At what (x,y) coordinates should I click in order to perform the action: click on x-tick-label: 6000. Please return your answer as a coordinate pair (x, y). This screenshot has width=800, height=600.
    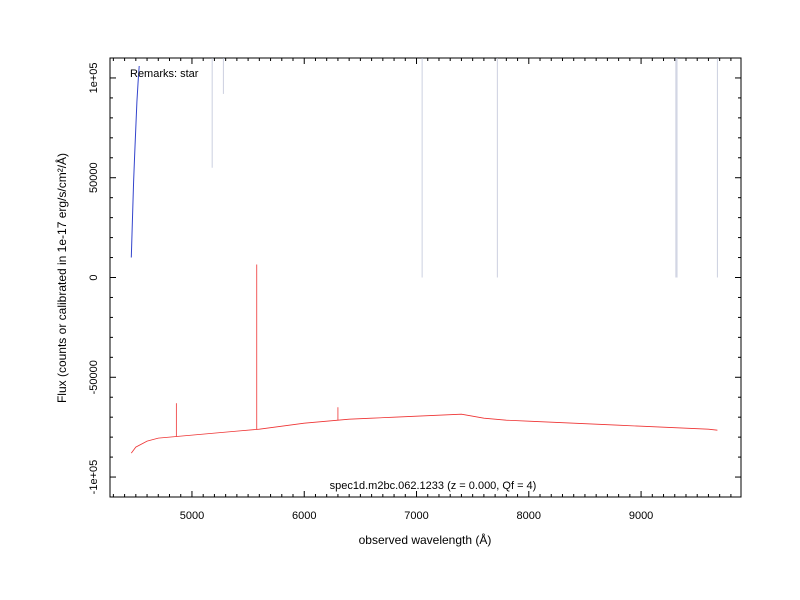
    Looking at the image, I should click on (304, 516).